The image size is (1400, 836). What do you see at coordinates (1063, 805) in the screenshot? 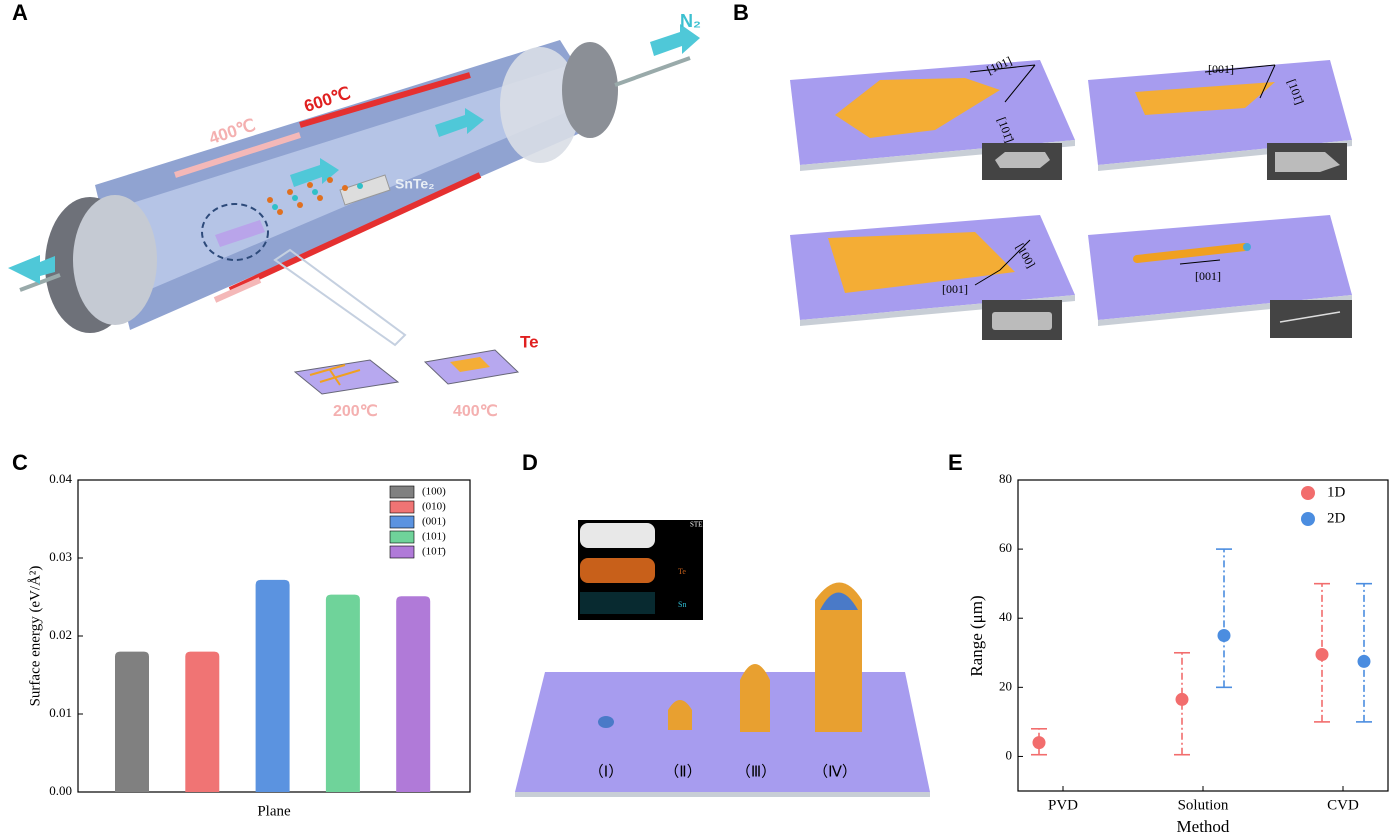
I see `x-tick-label: PVD` at bounding box center [1063, 805].